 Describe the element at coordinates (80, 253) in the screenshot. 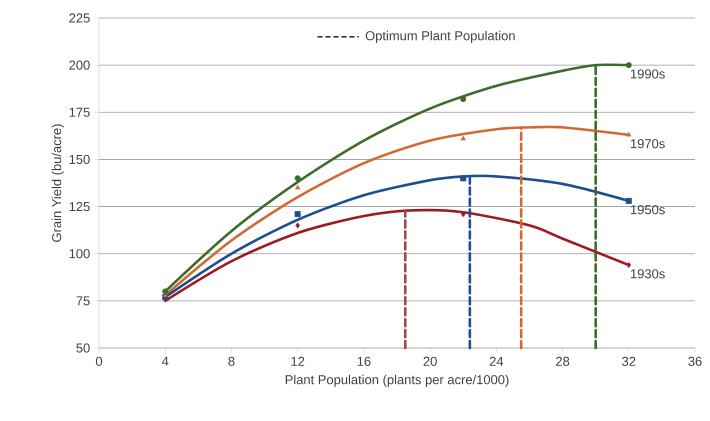

I see `y-tick-label: 100` at that location.